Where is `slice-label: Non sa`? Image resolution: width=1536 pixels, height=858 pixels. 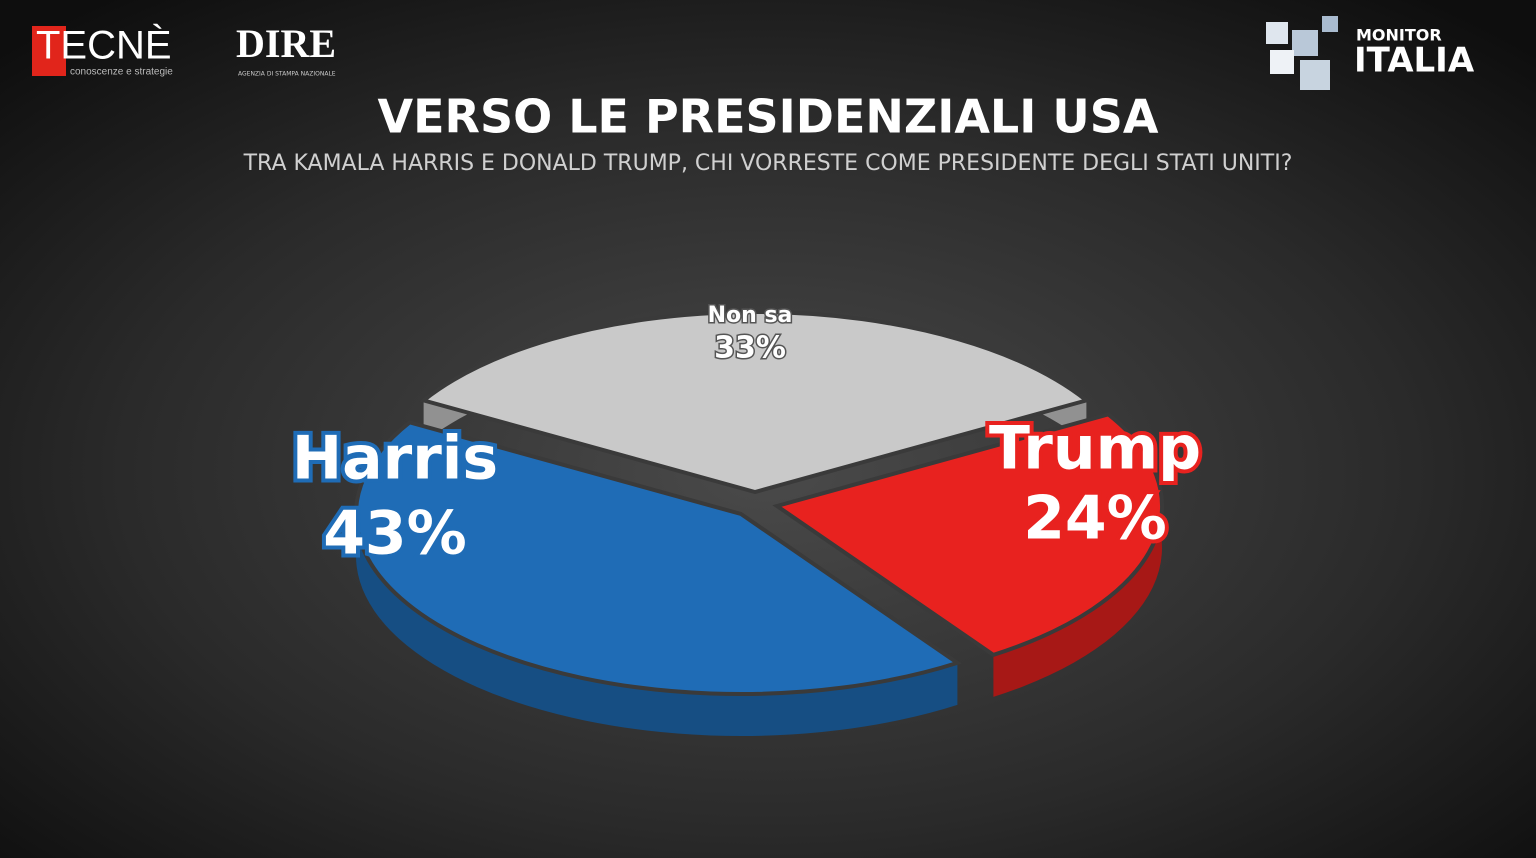 slice-label: Non sa is located at coordinates (750, 315).